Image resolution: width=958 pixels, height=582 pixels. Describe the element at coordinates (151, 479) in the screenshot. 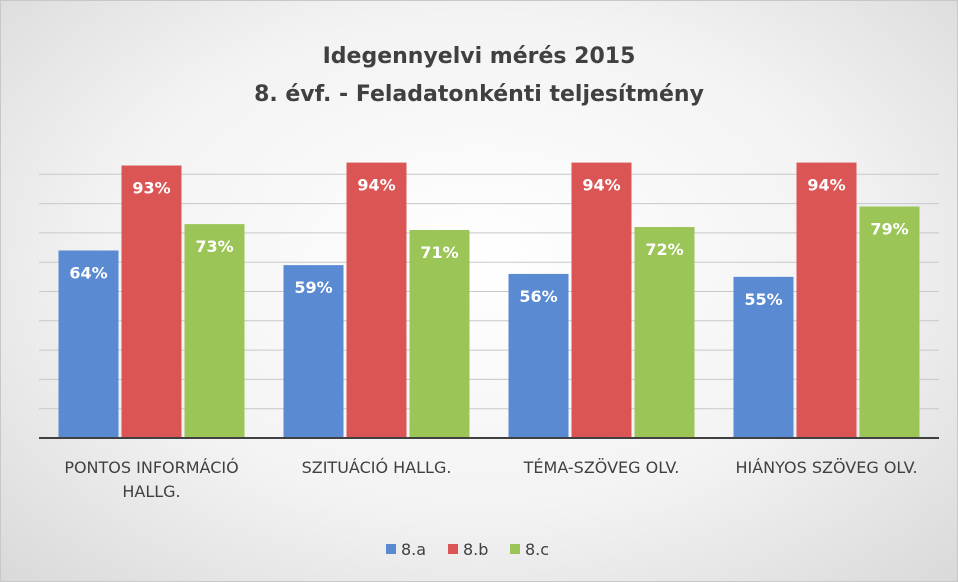

I see `x-tick-label: PONTOS INFORMÁCIÓ HALLG.` at that location.